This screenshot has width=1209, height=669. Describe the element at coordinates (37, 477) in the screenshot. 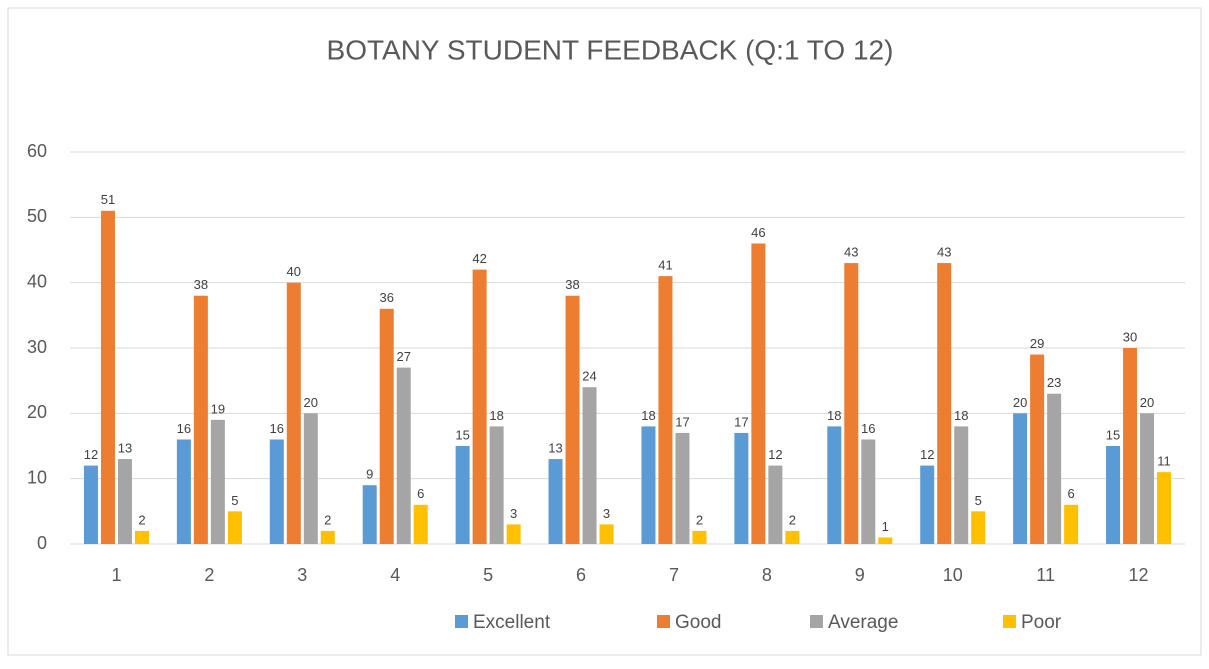

I see `y-tick-label: 10` at that location.